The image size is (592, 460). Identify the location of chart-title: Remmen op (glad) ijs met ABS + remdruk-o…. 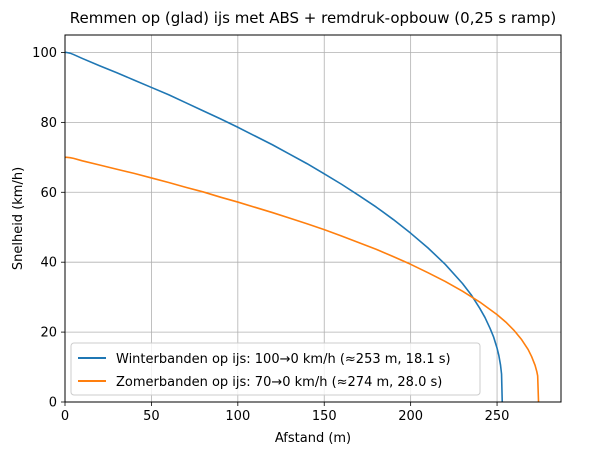
(313, 18).